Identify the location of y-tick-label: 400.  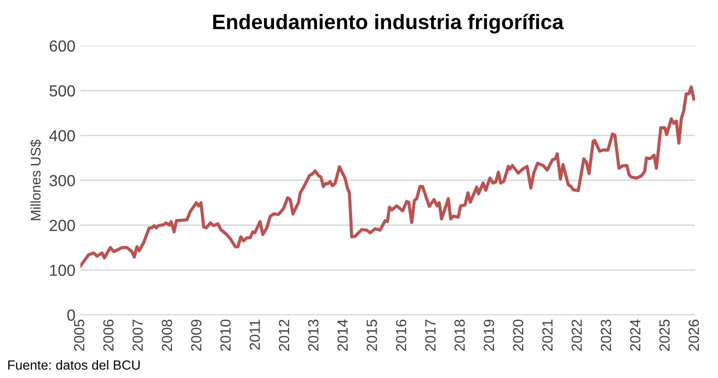
(62, 136).